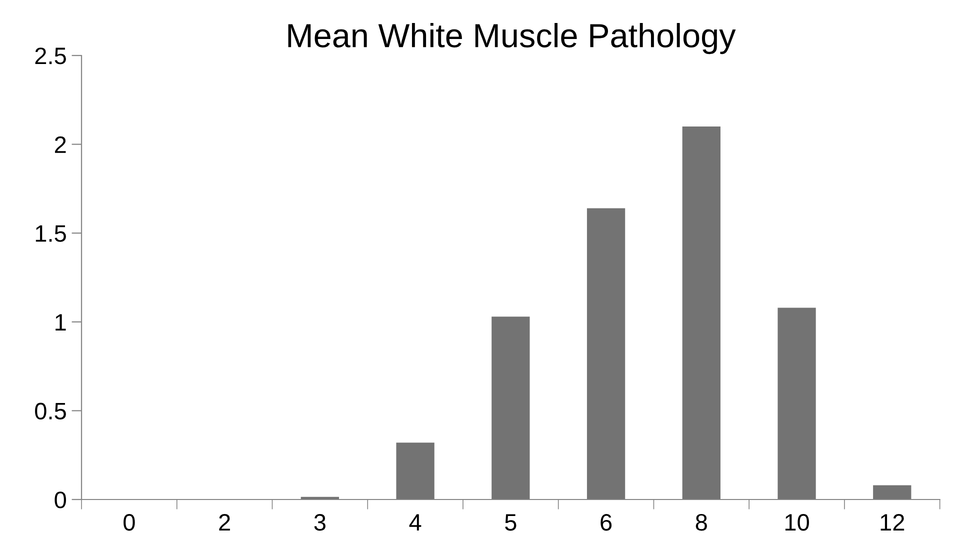 The image size is (959, 555). Describe the element at coordinates (320, 522) in the screenshot. I see `x-tick-label: 3` at that location.